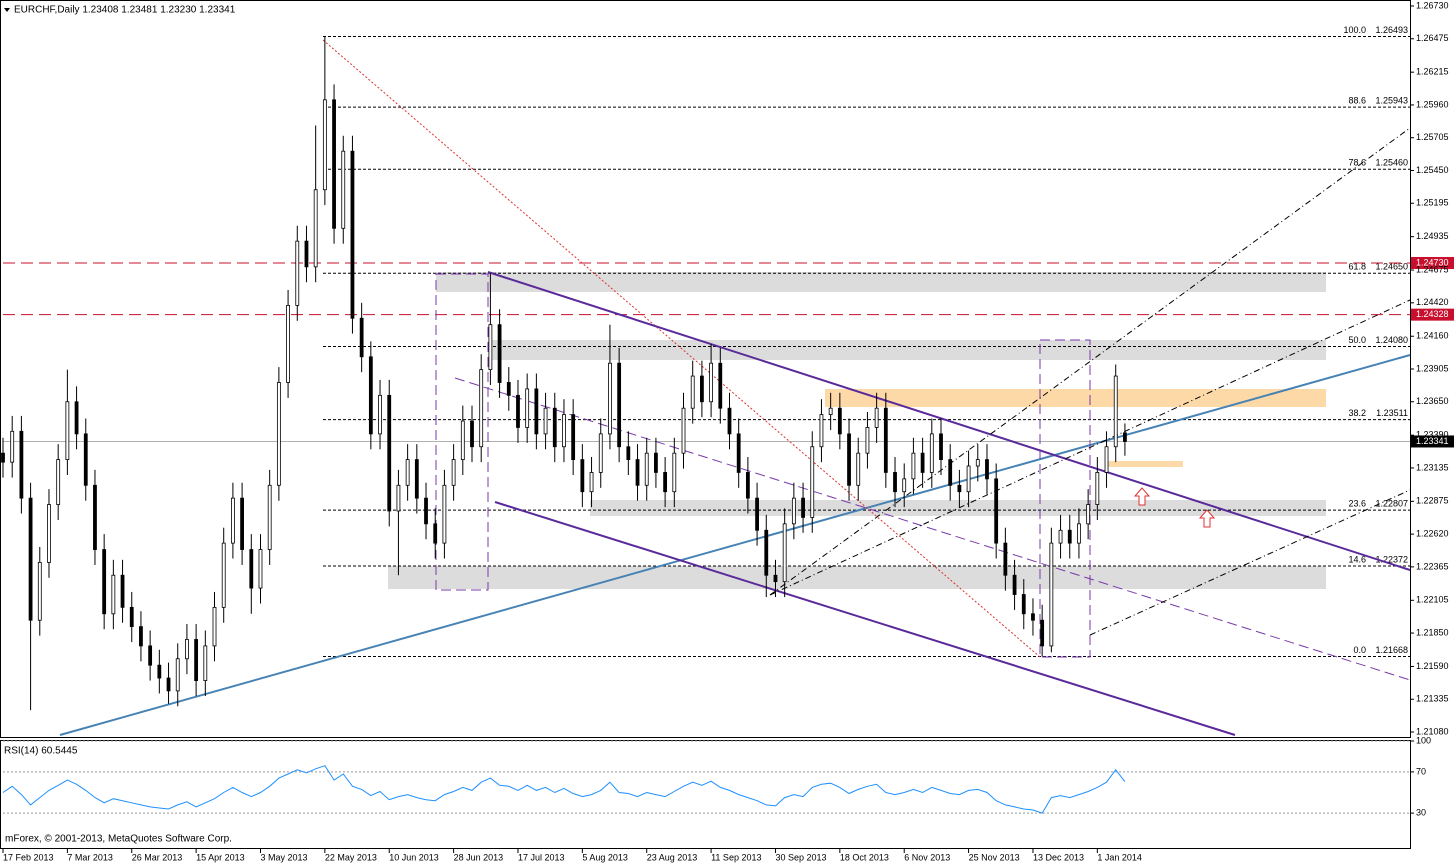 The image size is (1454, 865). I want to click on rsi-line, so click(564, 789).